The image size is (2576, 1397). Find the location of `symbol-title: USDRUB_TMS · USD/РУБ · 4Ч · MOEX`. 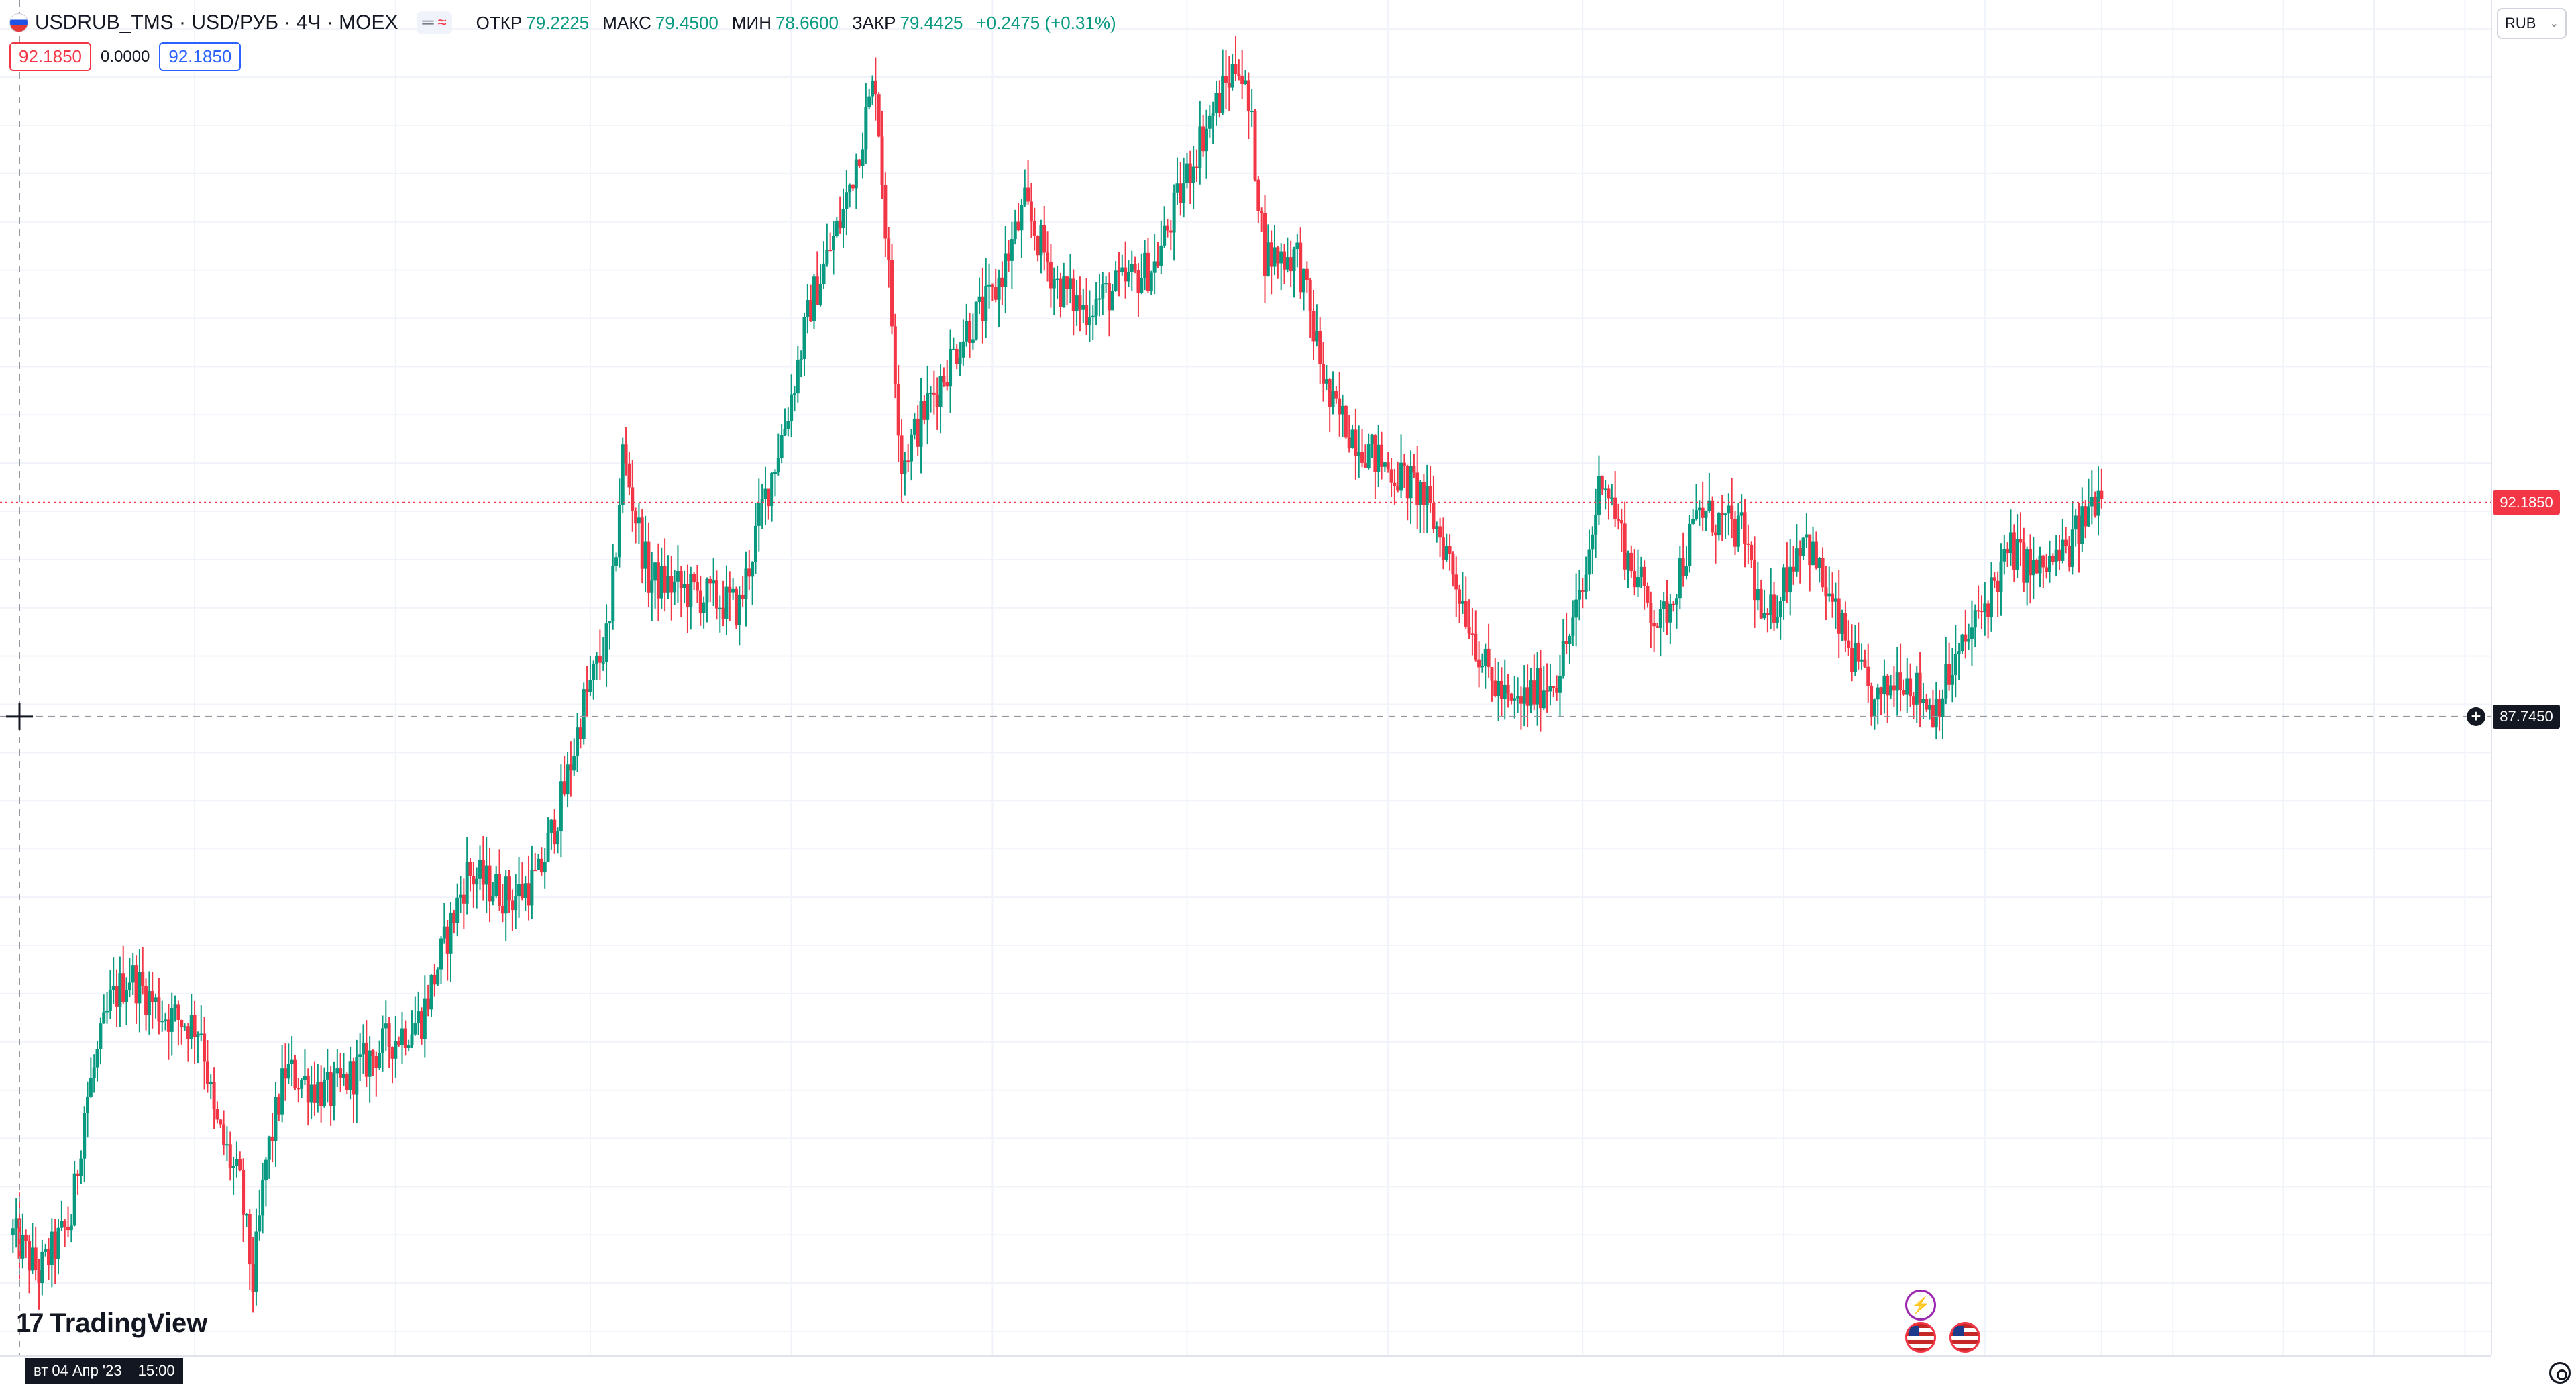

symbol-title: USDRUB_TMS · USD/РУБ · 4Ч · MOEX is located at coordinates (216, 22).